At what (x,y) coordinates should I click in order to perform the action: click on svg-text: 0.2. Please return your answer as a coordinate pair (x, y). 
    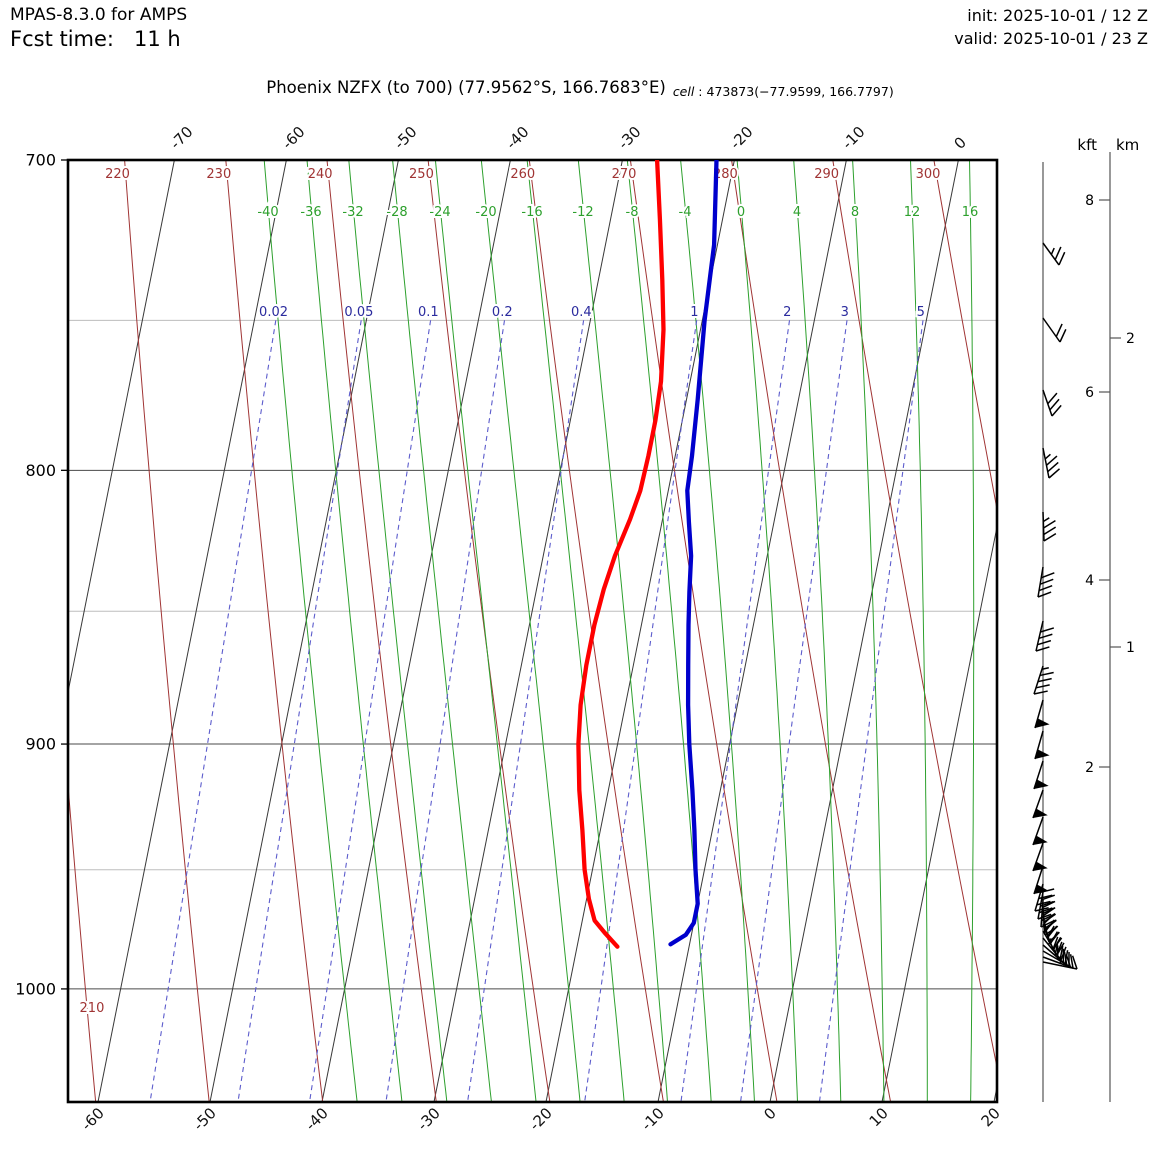
    Looking at the image, I should click on (502, 312).